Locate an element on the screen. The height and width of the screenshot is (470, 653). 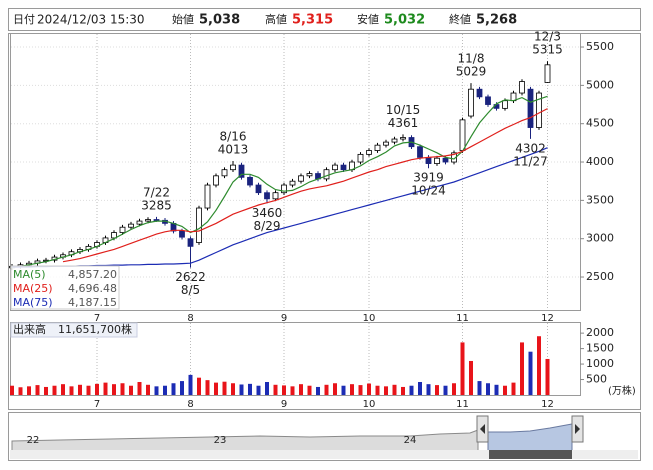
annotation-value: 5029 is located at coordinates (471, 72).